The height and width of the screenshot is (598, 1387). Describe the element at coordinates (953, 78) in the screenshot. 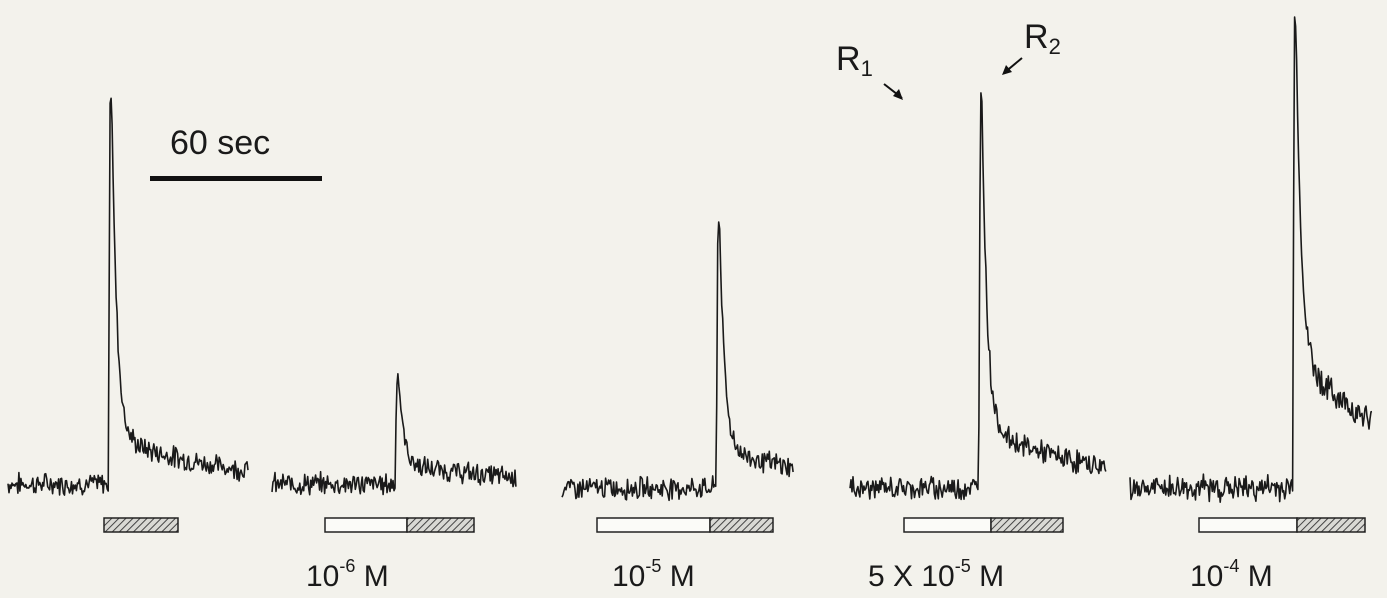

I see `peak-arrows-group` at that location.